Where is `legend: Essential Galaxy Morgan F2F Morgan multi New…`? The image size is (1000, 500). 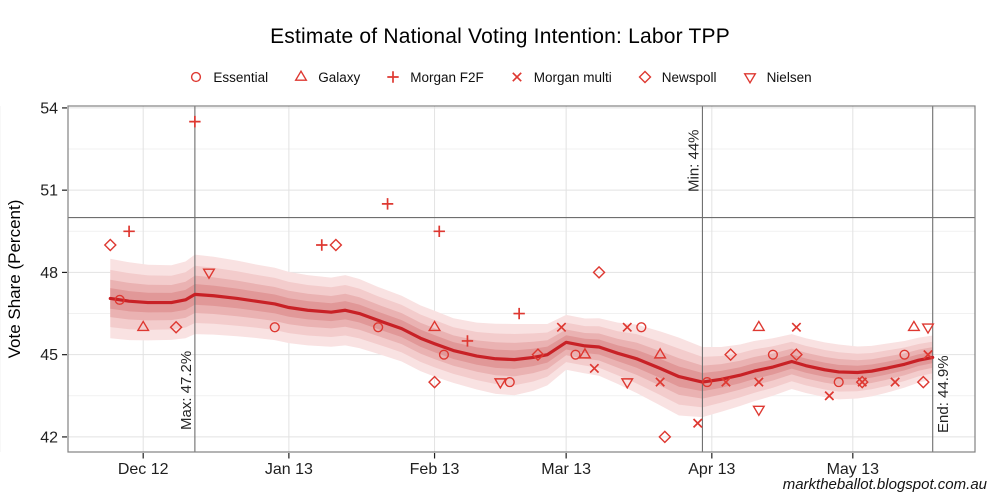 legend: Essential Galaxy Morgan F2F Morgan multi New… is located at coordinates (500, 77).